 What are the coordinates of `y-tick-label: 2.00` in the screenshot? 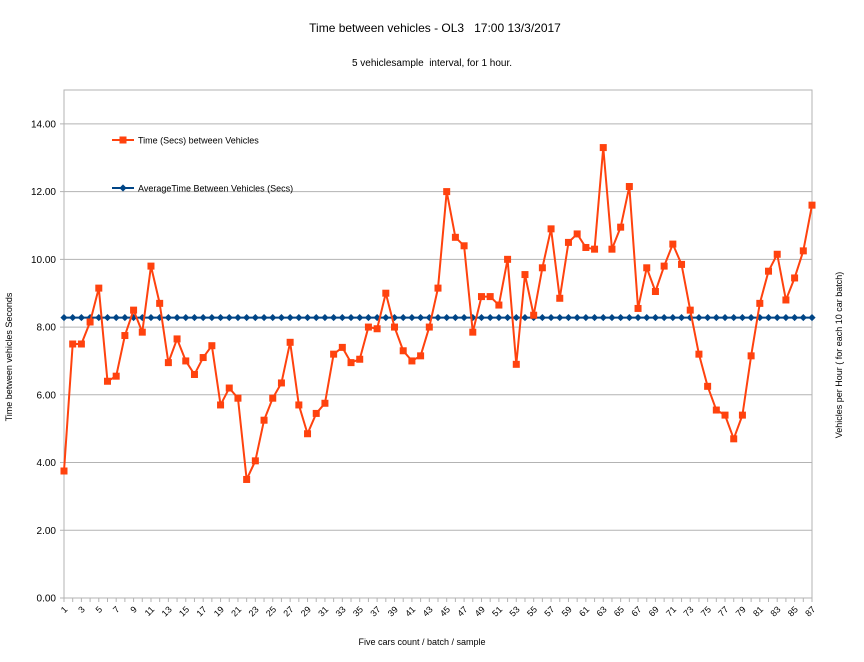 It's located at (47, 531).